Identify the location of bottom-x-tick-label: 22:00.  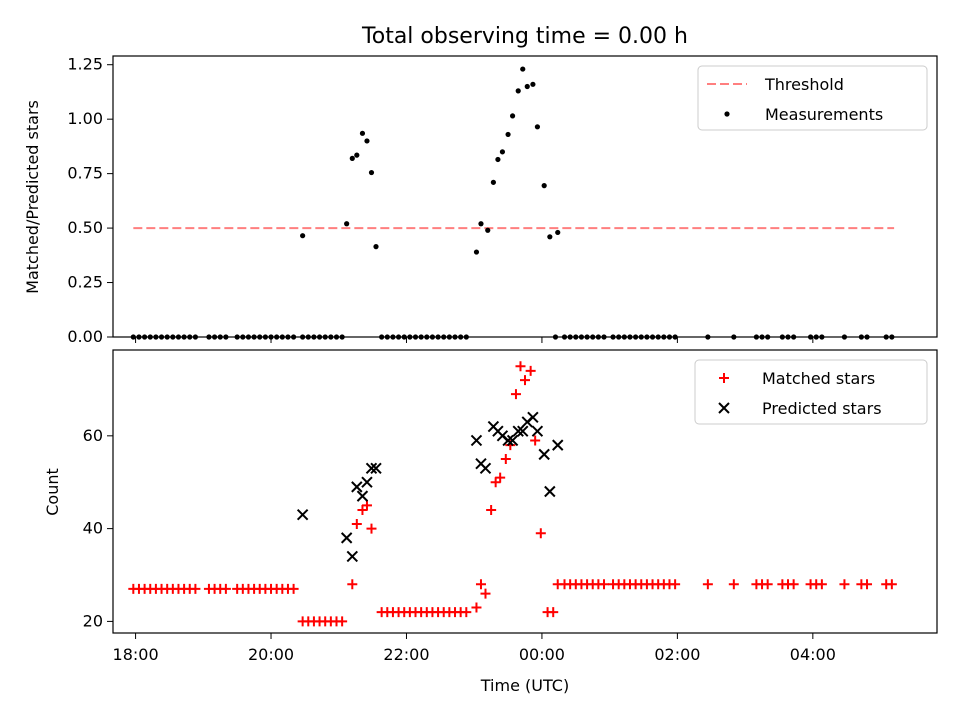
(406, 654).